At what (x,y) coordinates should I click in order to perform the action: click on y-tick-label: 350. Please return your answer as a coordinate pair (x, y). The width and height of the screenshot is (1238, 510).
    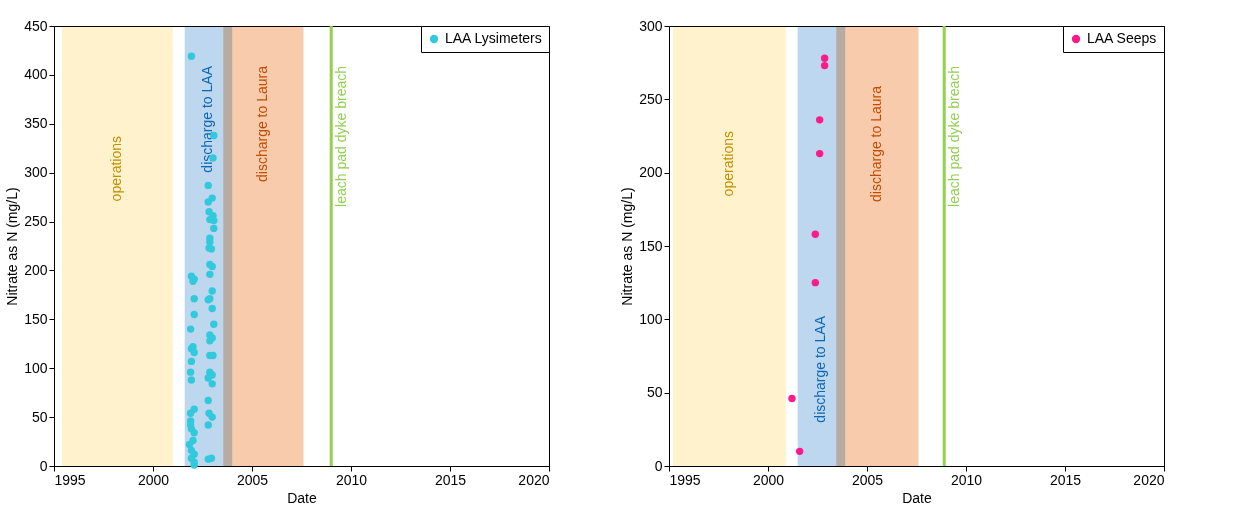
    Looking at the image, I should click on (36, 123).